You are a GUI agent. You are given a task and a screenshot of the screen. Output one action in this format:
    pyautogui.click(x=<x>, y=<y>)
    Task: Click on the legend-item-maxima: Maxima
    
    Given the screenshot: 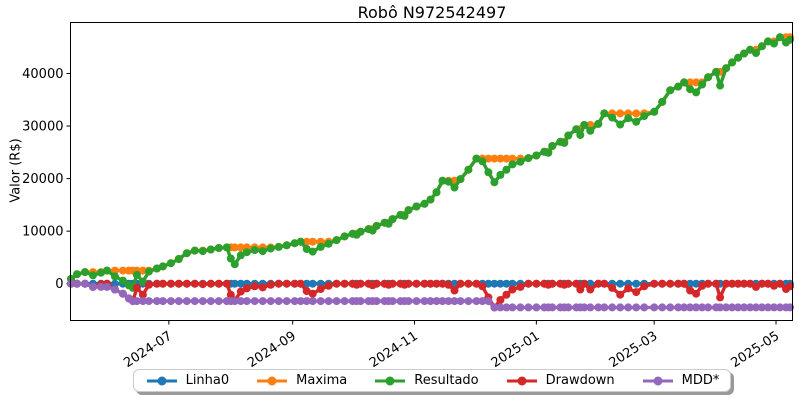 What is the action you would take?
    pyautogui.click(x=301, y=380)
    